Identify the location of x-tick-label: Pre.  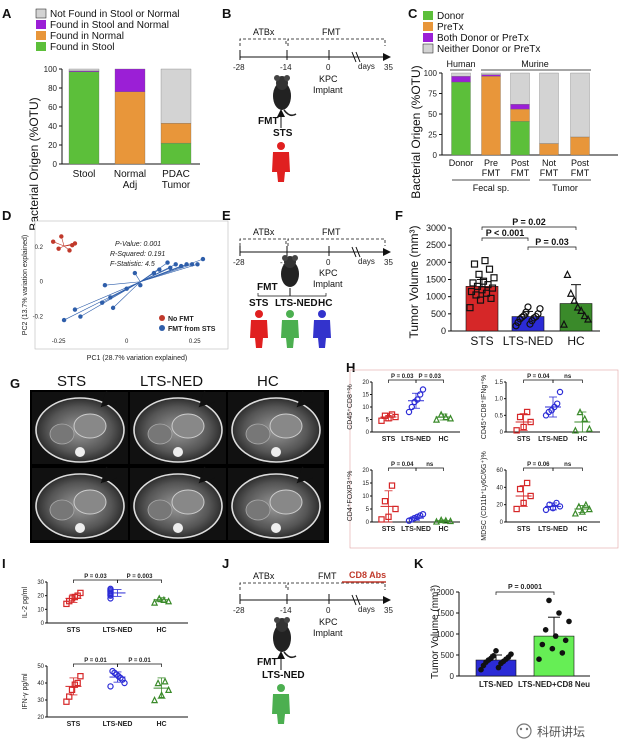
(491, 163).